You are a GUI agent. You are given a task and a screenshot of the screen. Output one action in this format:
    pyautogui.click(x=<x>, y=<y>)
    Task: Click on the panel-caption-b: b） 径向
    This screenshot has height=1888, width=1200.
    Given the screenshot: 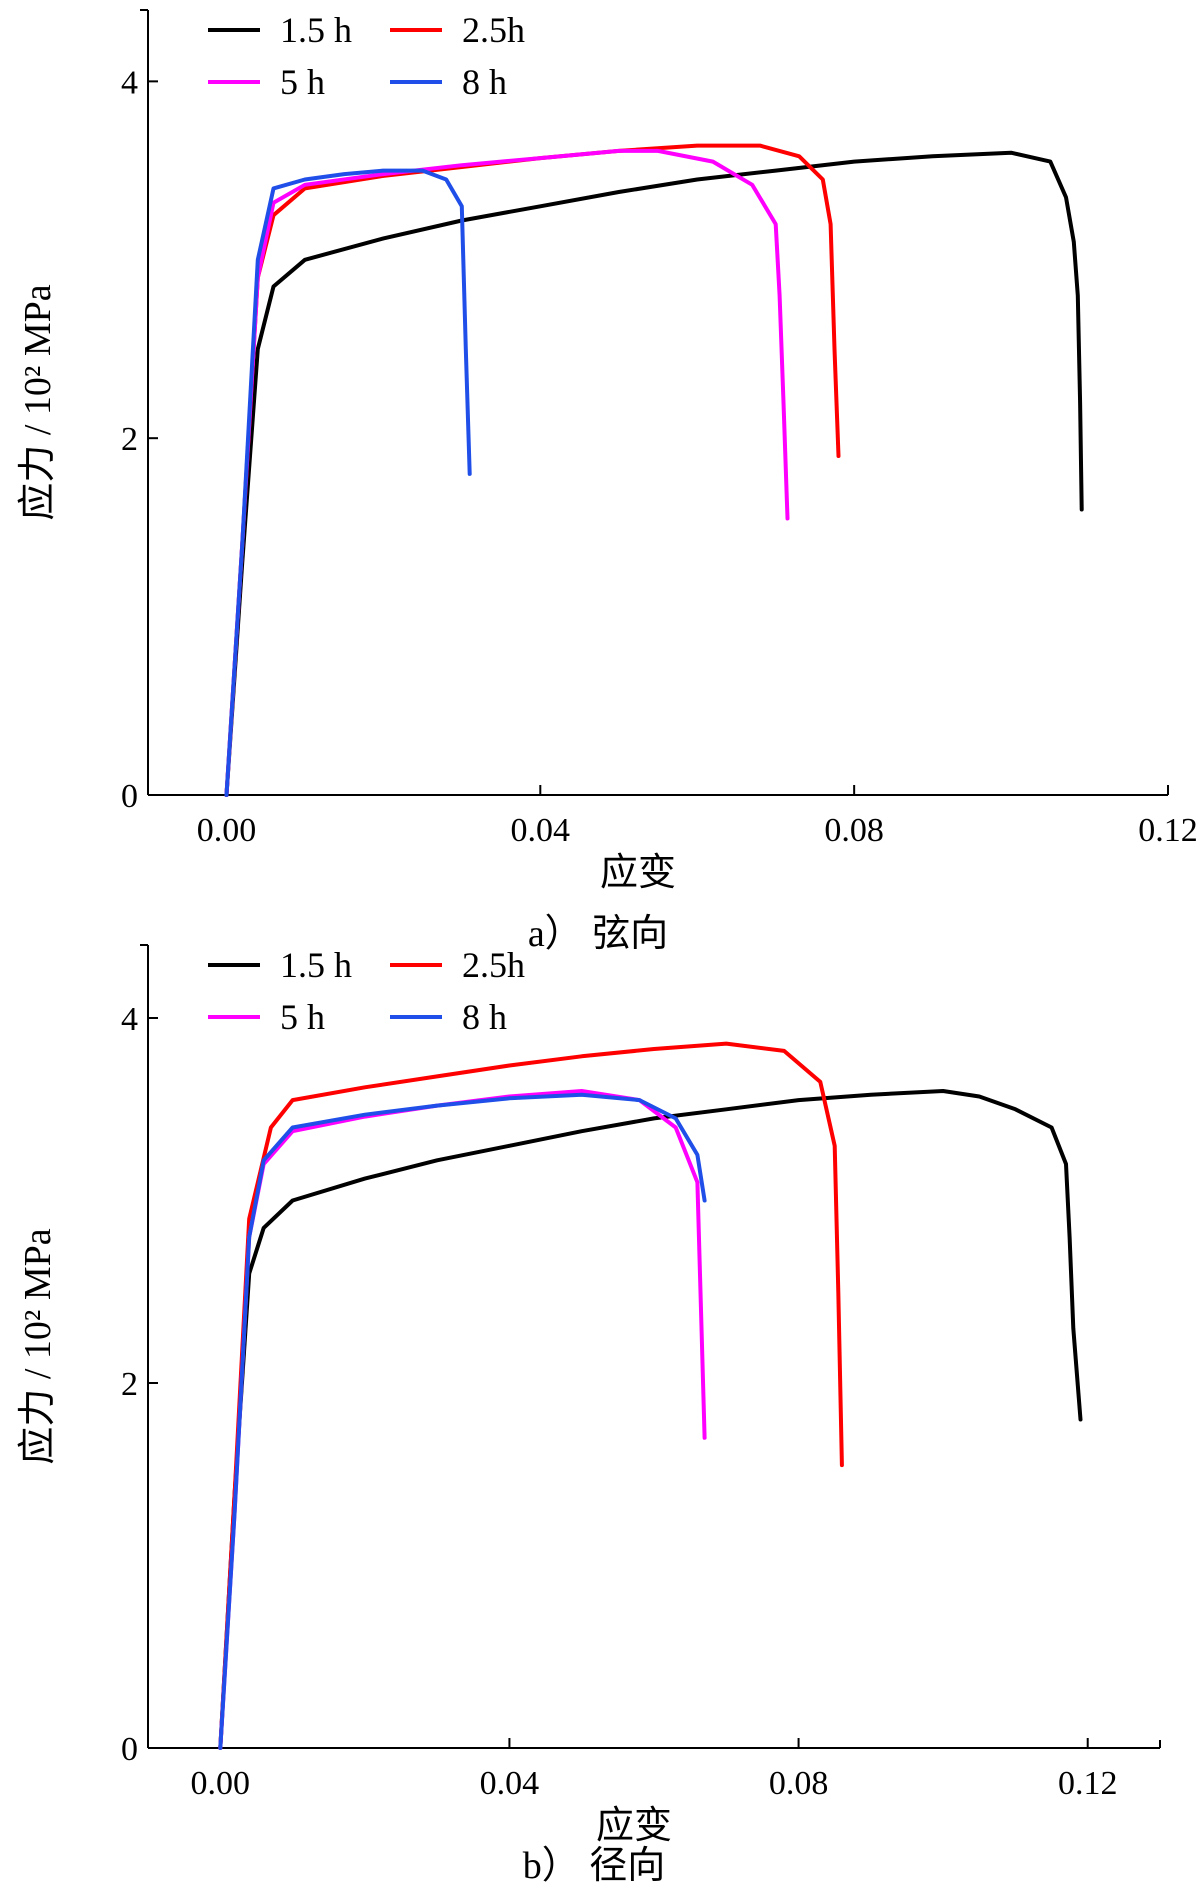 What is the action you would take?
    pyautogui.click(x=594, y=1866)
    